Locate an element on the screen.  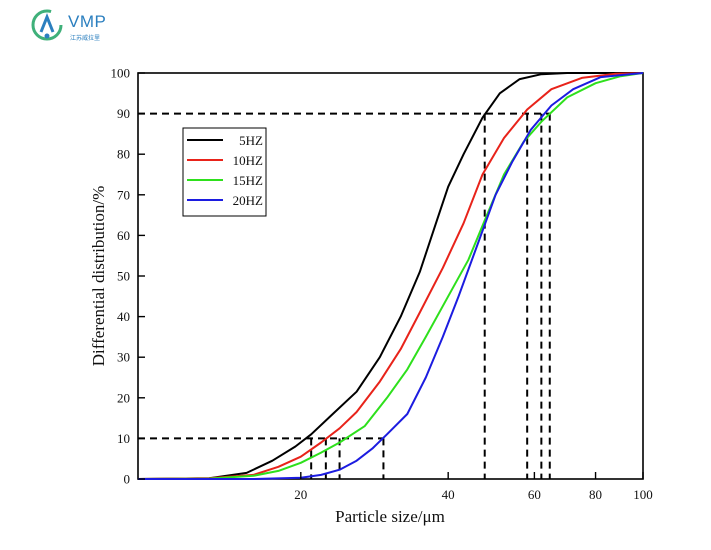
y-axis-title: Differential distribution/% is located at coordinates (98, 276).